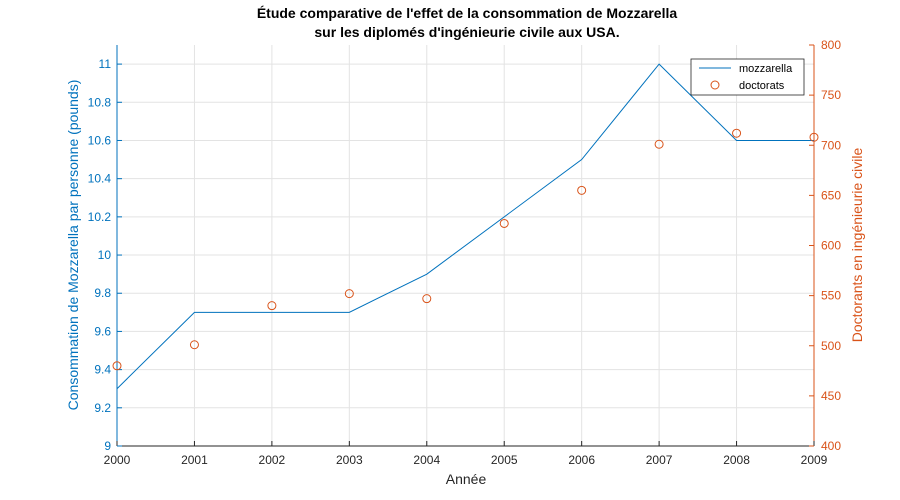 The height and width of the screenshot is (500, 900). Describe the element at coordinates (102, 408) in the screenshot. I see `y-left-tick-label: 9.2` at that location.